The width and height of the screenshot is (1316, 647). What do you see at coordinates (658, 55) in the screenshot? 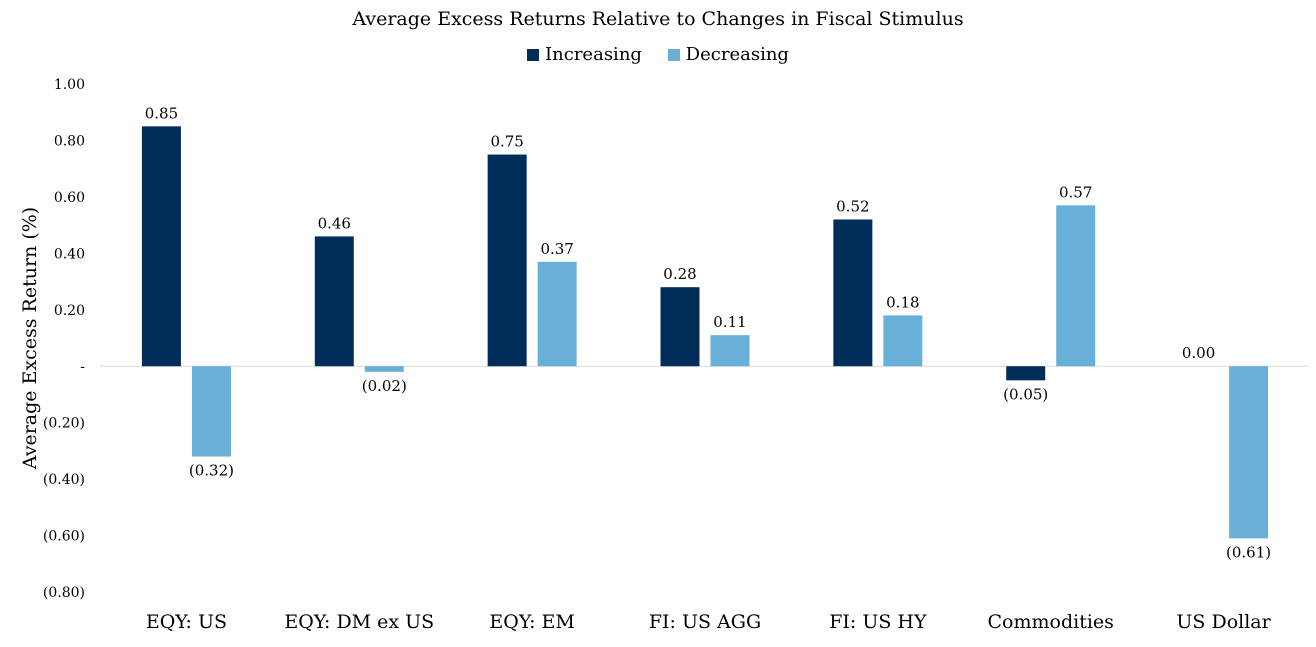
I see `legend: Increasing Decreasing` at bounding box center [658, 55].